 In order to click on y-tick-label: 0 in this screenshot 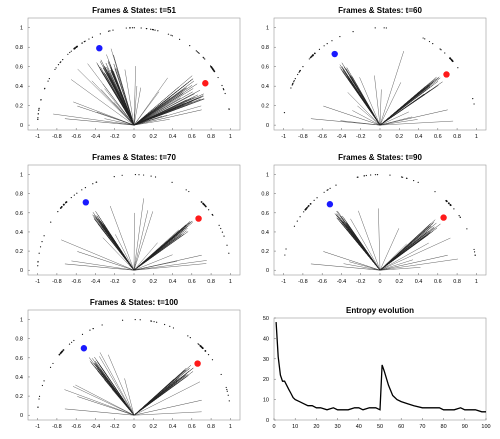, I will do `click(267, 126)`.